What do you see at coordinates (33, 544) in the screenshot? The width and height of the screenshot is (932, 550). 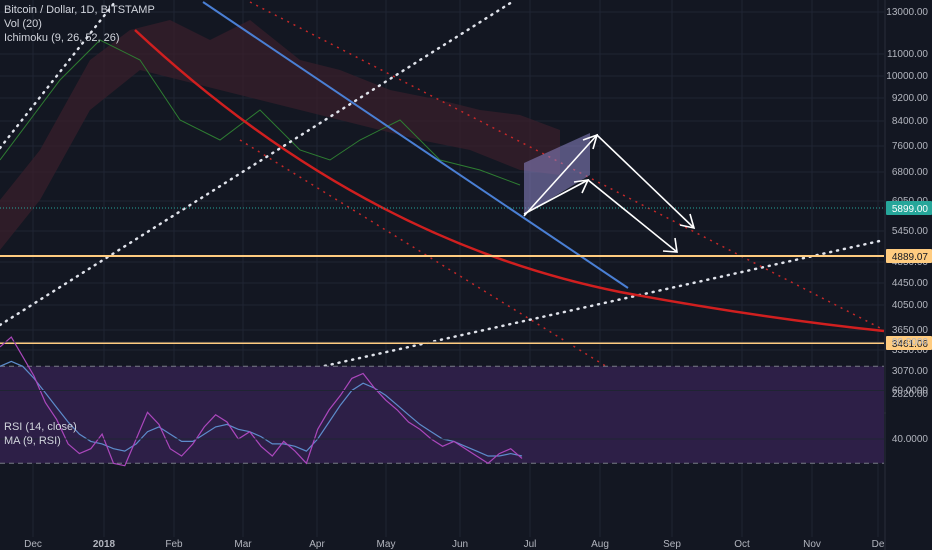 I see `time-tick-label: Dec` at bounding box center [33, 544].